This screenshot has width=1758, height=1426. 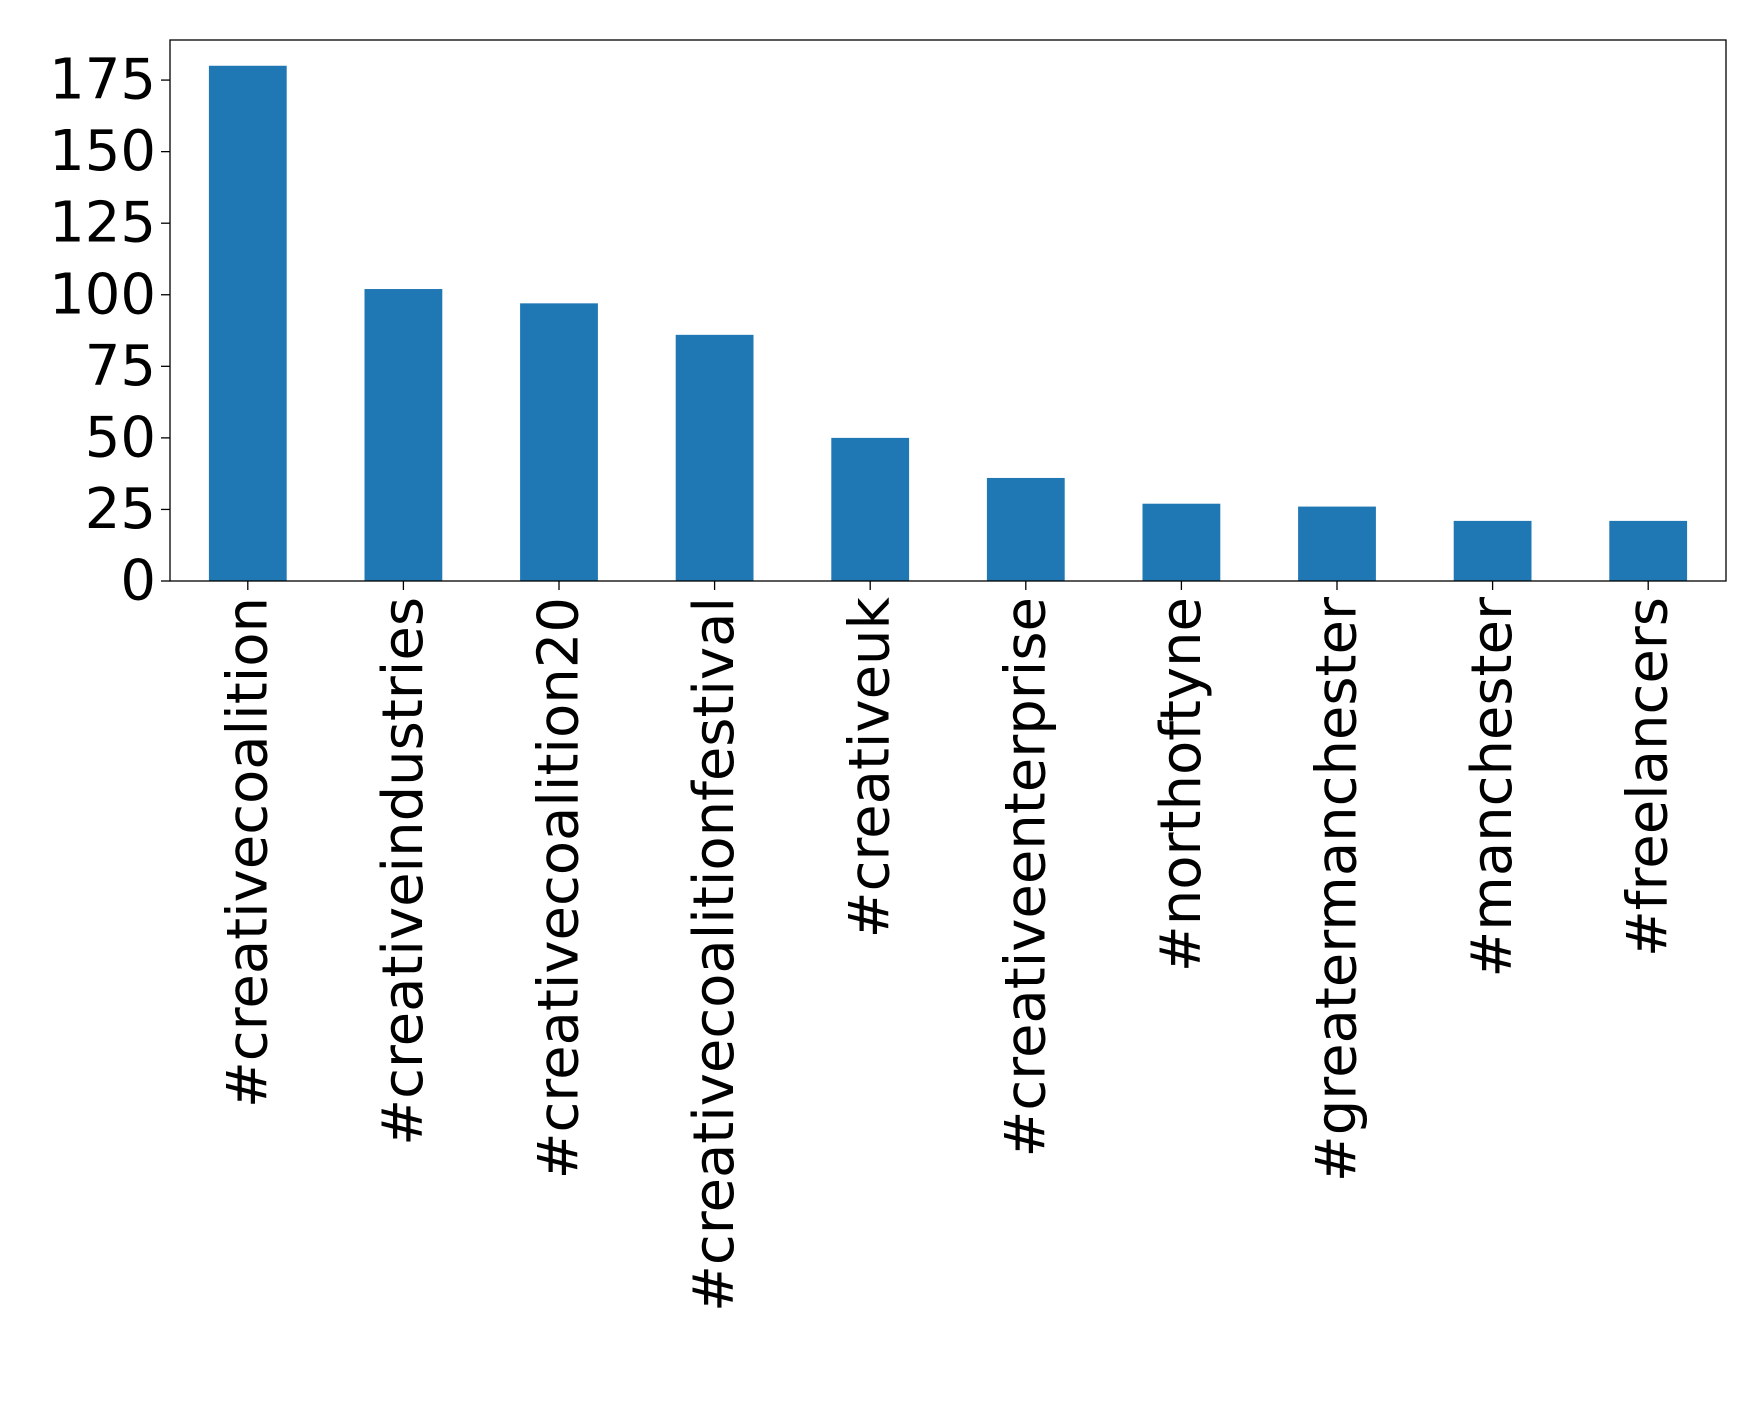 I want to click on x-tick-label: #creativeuk, so click(x=870, y=767).